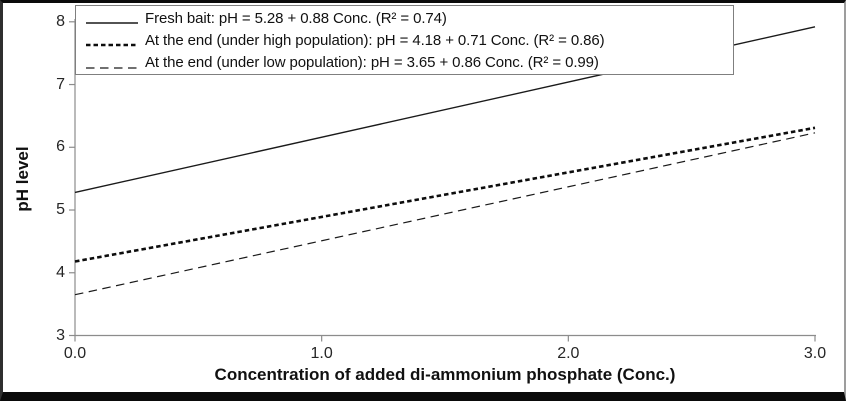 This screenshot has width=846, height=401. I want to click on solid-line-swatch-icon, so click(112, 19).